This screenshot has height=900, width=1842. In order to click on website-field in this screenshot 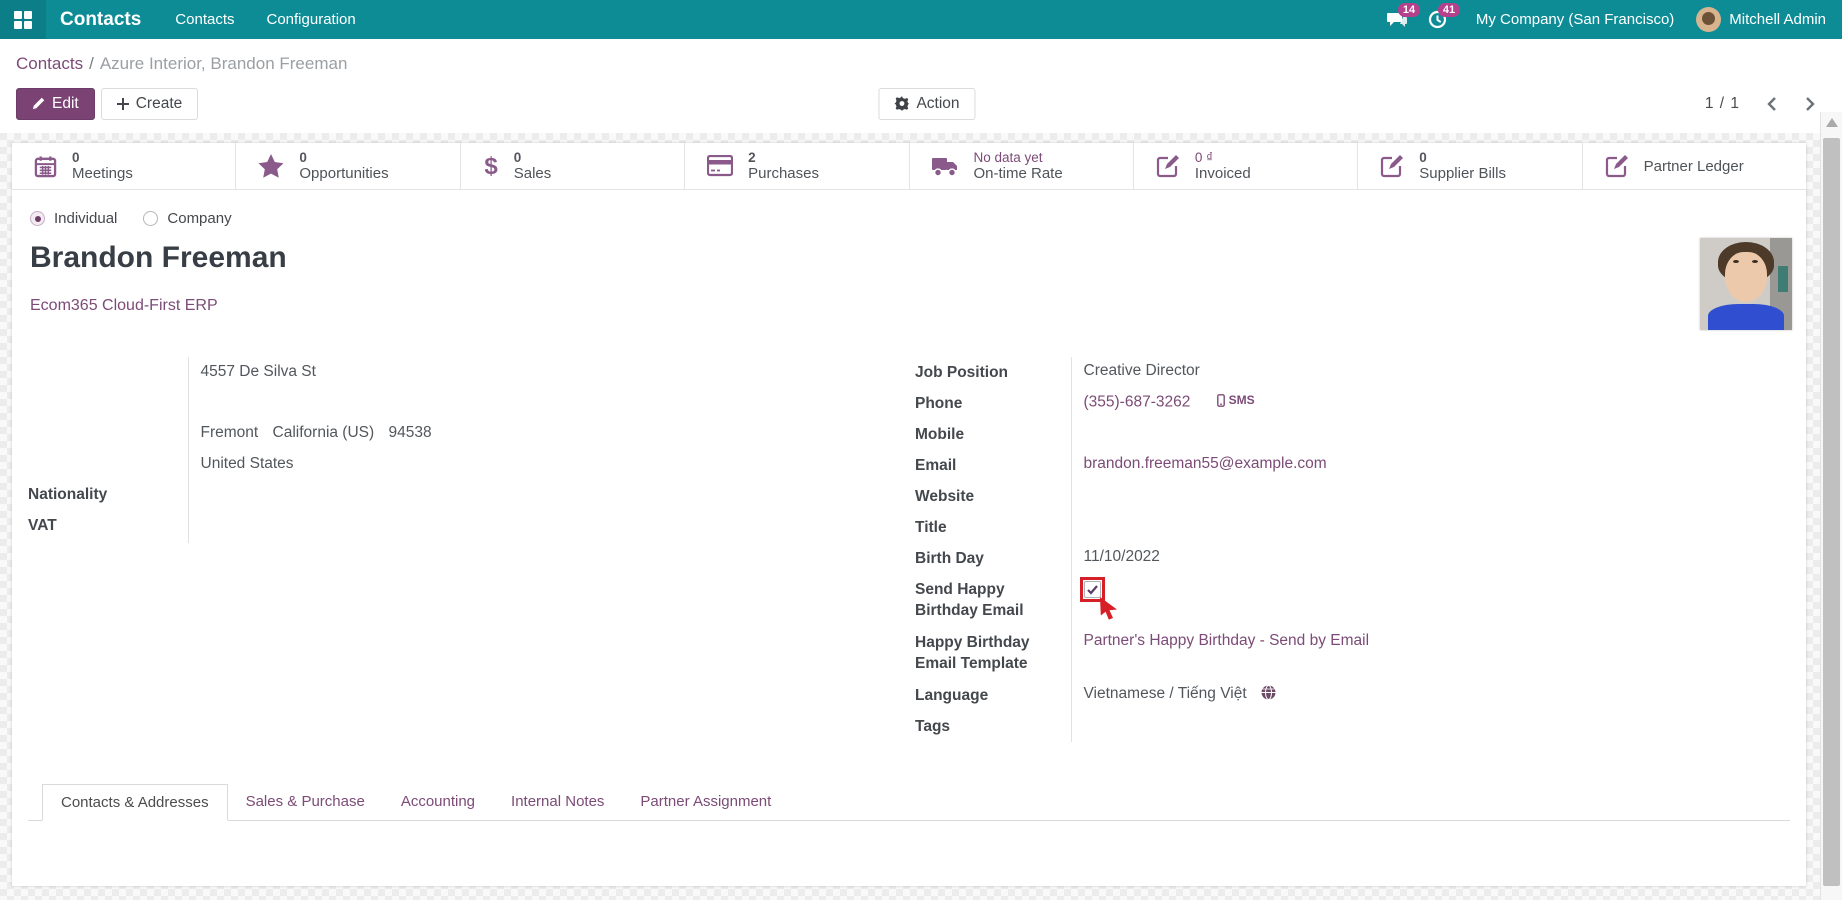, I will do `click(1417, 496)`.